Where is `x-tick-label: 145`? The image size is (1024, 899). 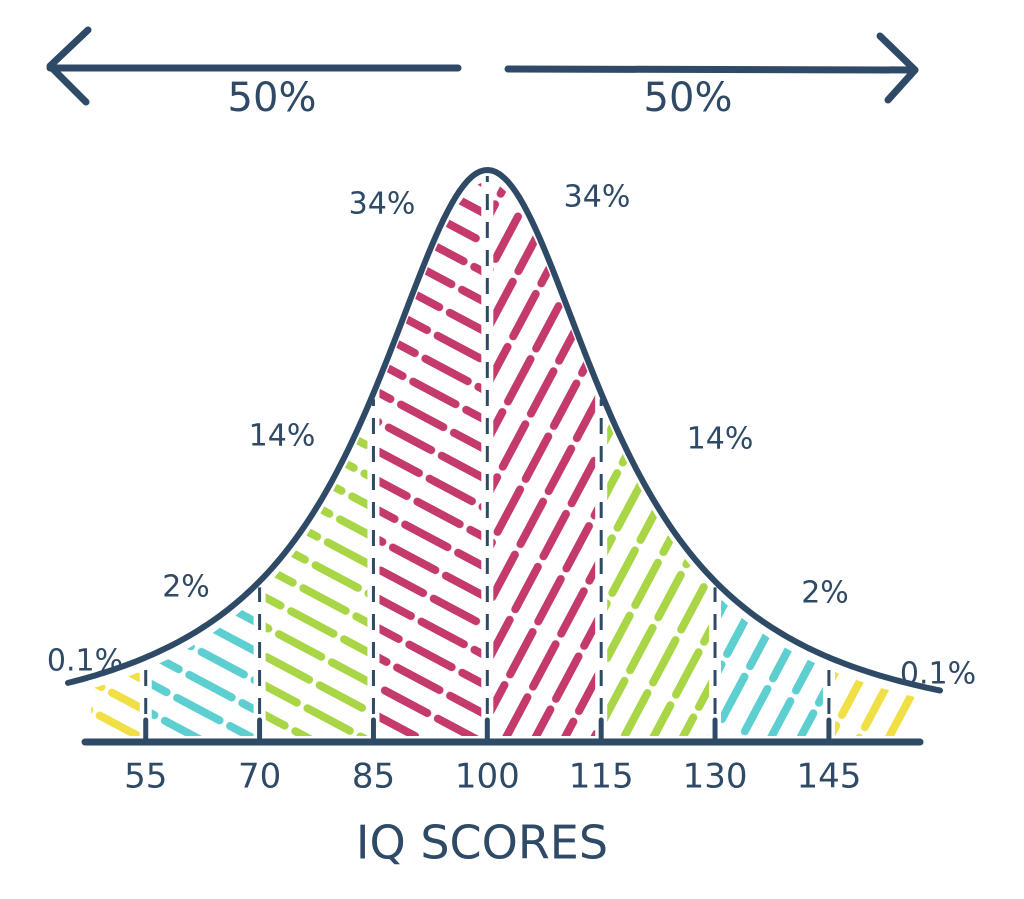 x-tick-label: 145 is located at coordinates (828, 777).